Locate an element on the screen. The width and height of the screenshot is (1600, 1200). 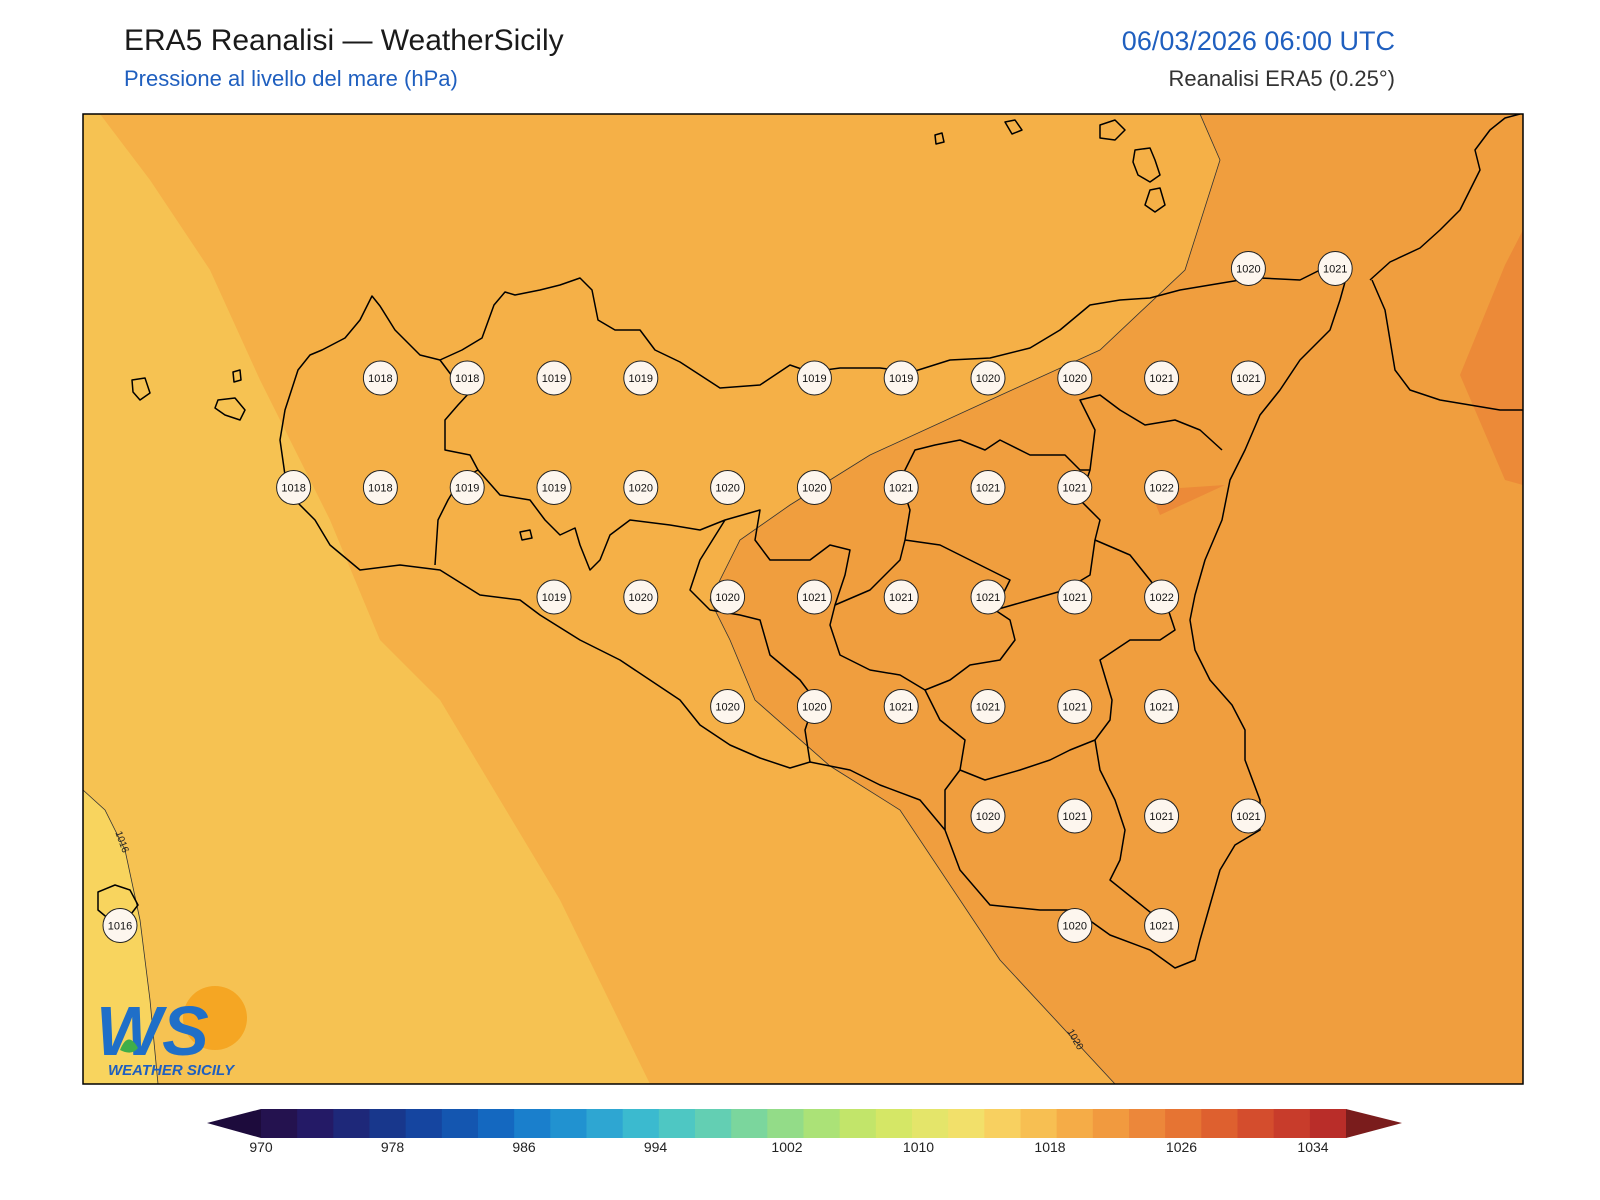
colorbar-tick-label: 1018 is located at coordinates (1049, 1147).